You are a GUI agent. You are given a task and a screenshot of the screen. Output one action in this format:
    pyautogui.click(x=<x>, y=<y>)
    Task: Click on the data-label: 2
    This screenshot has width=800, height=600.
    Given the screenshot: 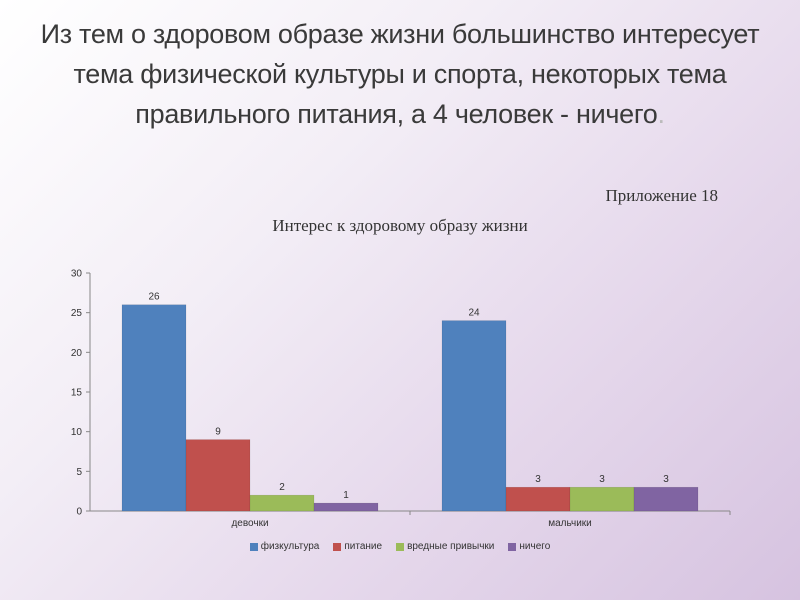 What is the action you would take?
    pyautogui.click(x=282, y=487)
    